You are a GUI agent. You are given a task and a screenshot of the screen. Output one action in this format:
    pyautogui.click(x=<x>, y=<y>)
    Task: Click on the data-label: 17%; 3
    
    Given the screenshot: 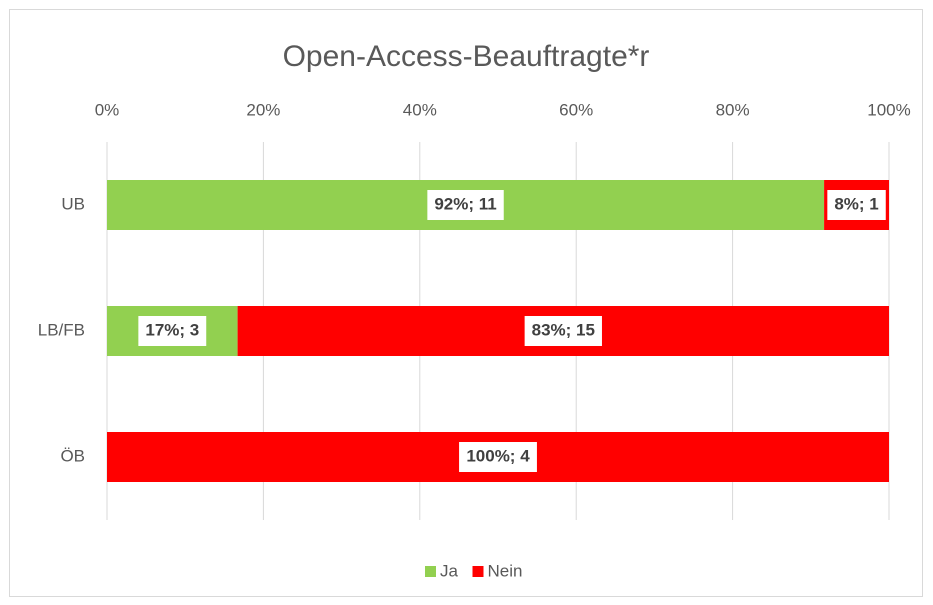 What is the action you would take?
    pyautogui.click(x=172, y=329)
    